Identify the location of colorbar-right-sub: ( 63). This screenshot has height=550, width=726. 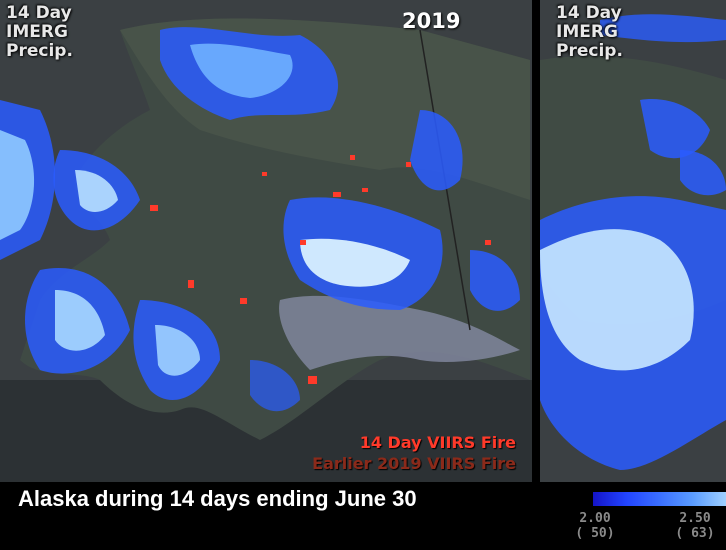
(695, 533).